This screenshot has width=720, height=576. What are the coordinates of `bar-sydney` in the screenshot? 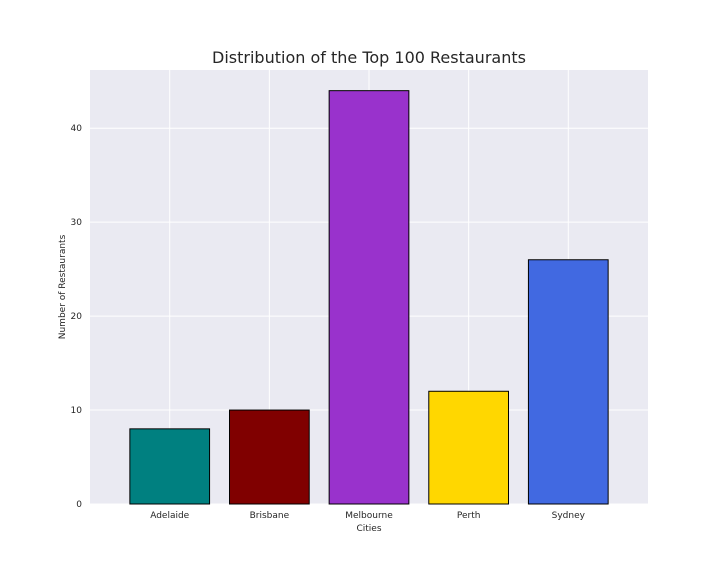 It's located at (568, 382).